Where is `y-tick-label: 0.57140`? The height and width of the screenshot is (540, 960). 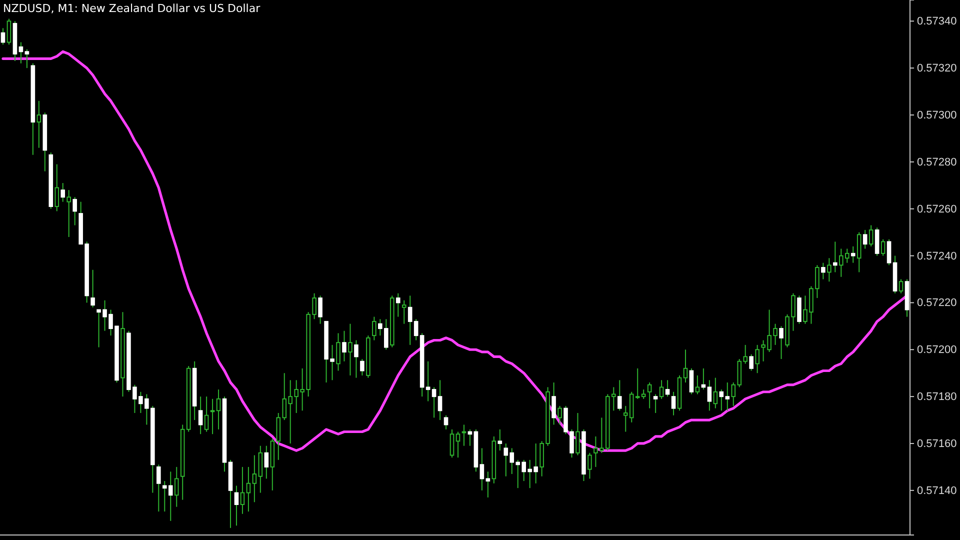 y-tick-label: 0.57140 is located at coordinates (937, 490).